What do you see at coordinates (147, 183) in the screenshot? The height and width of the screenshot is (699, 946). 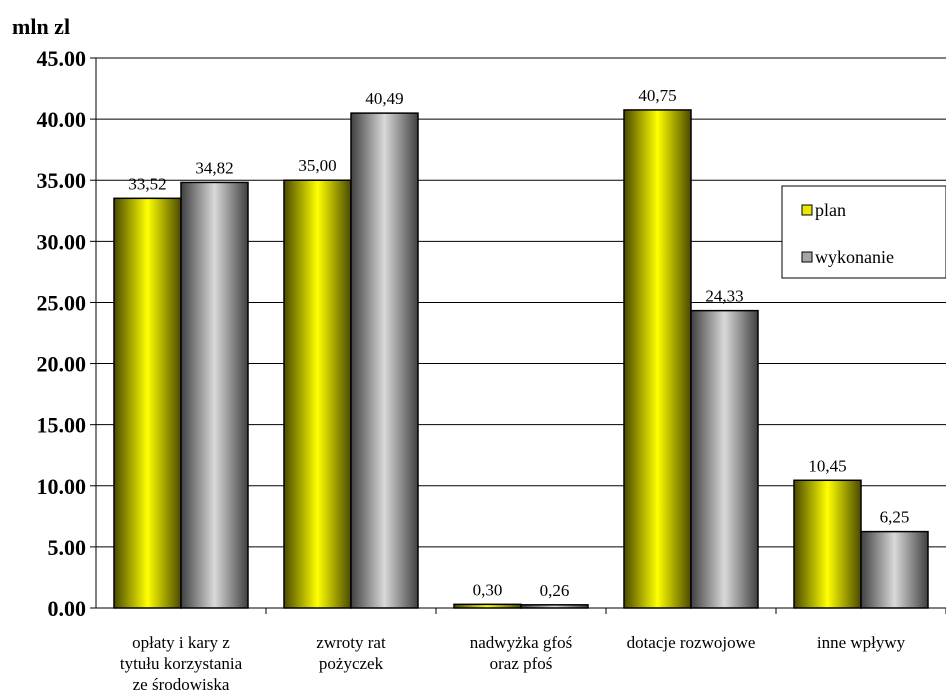 I see `data-label-plan-0: 33,52` at bounding box center [147, 183].